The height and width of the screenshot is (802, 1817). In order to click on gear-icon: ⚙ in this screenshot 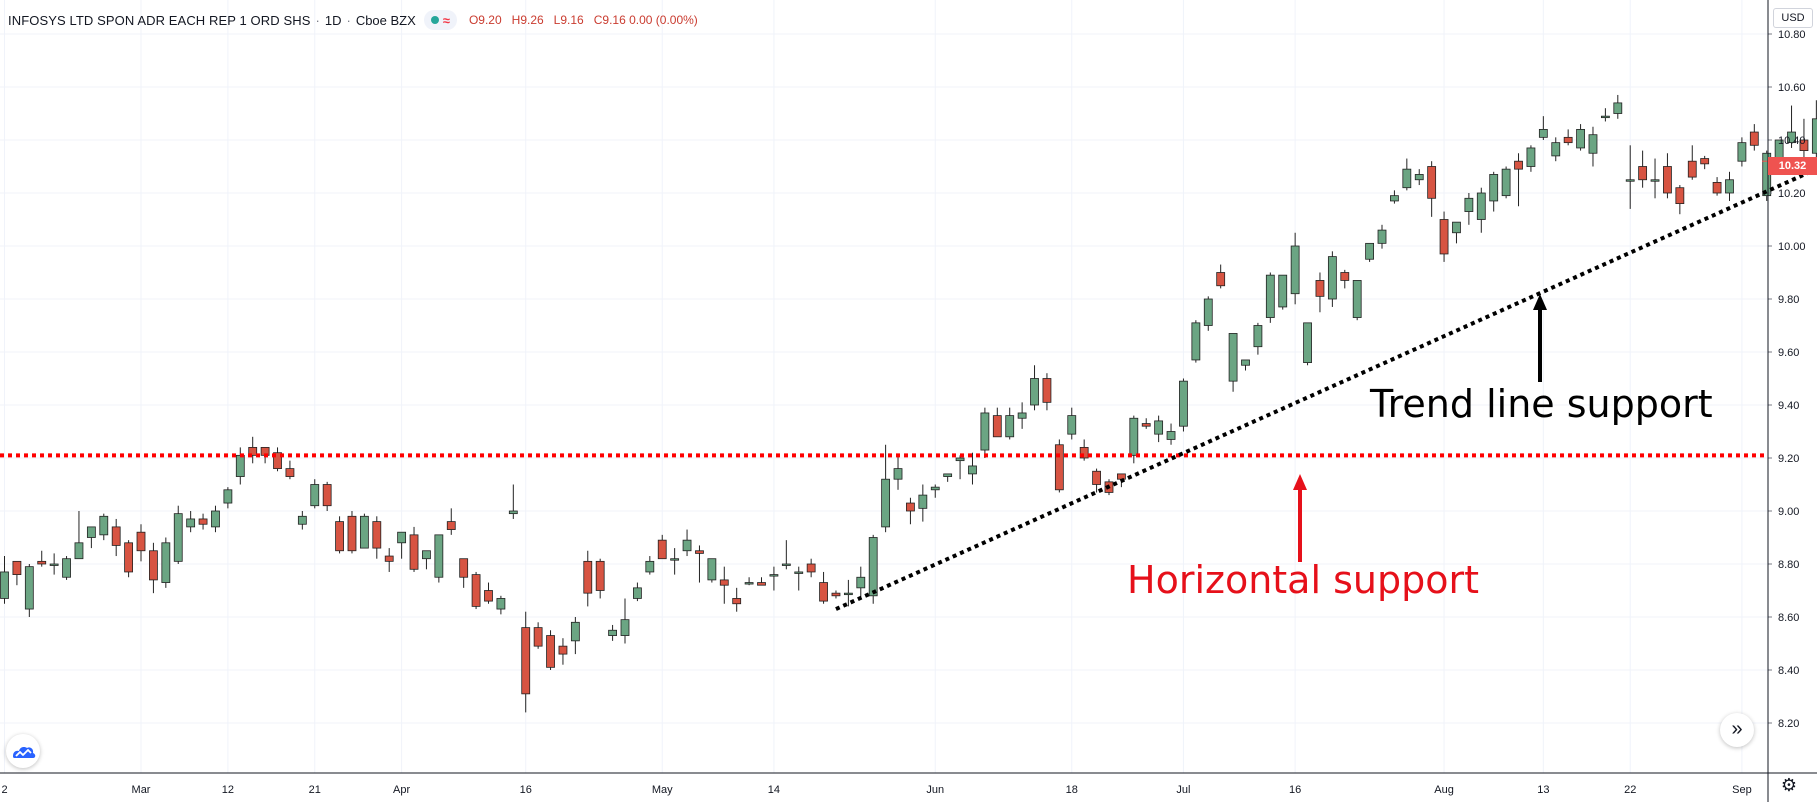, I will do `click(1789, 785)`.